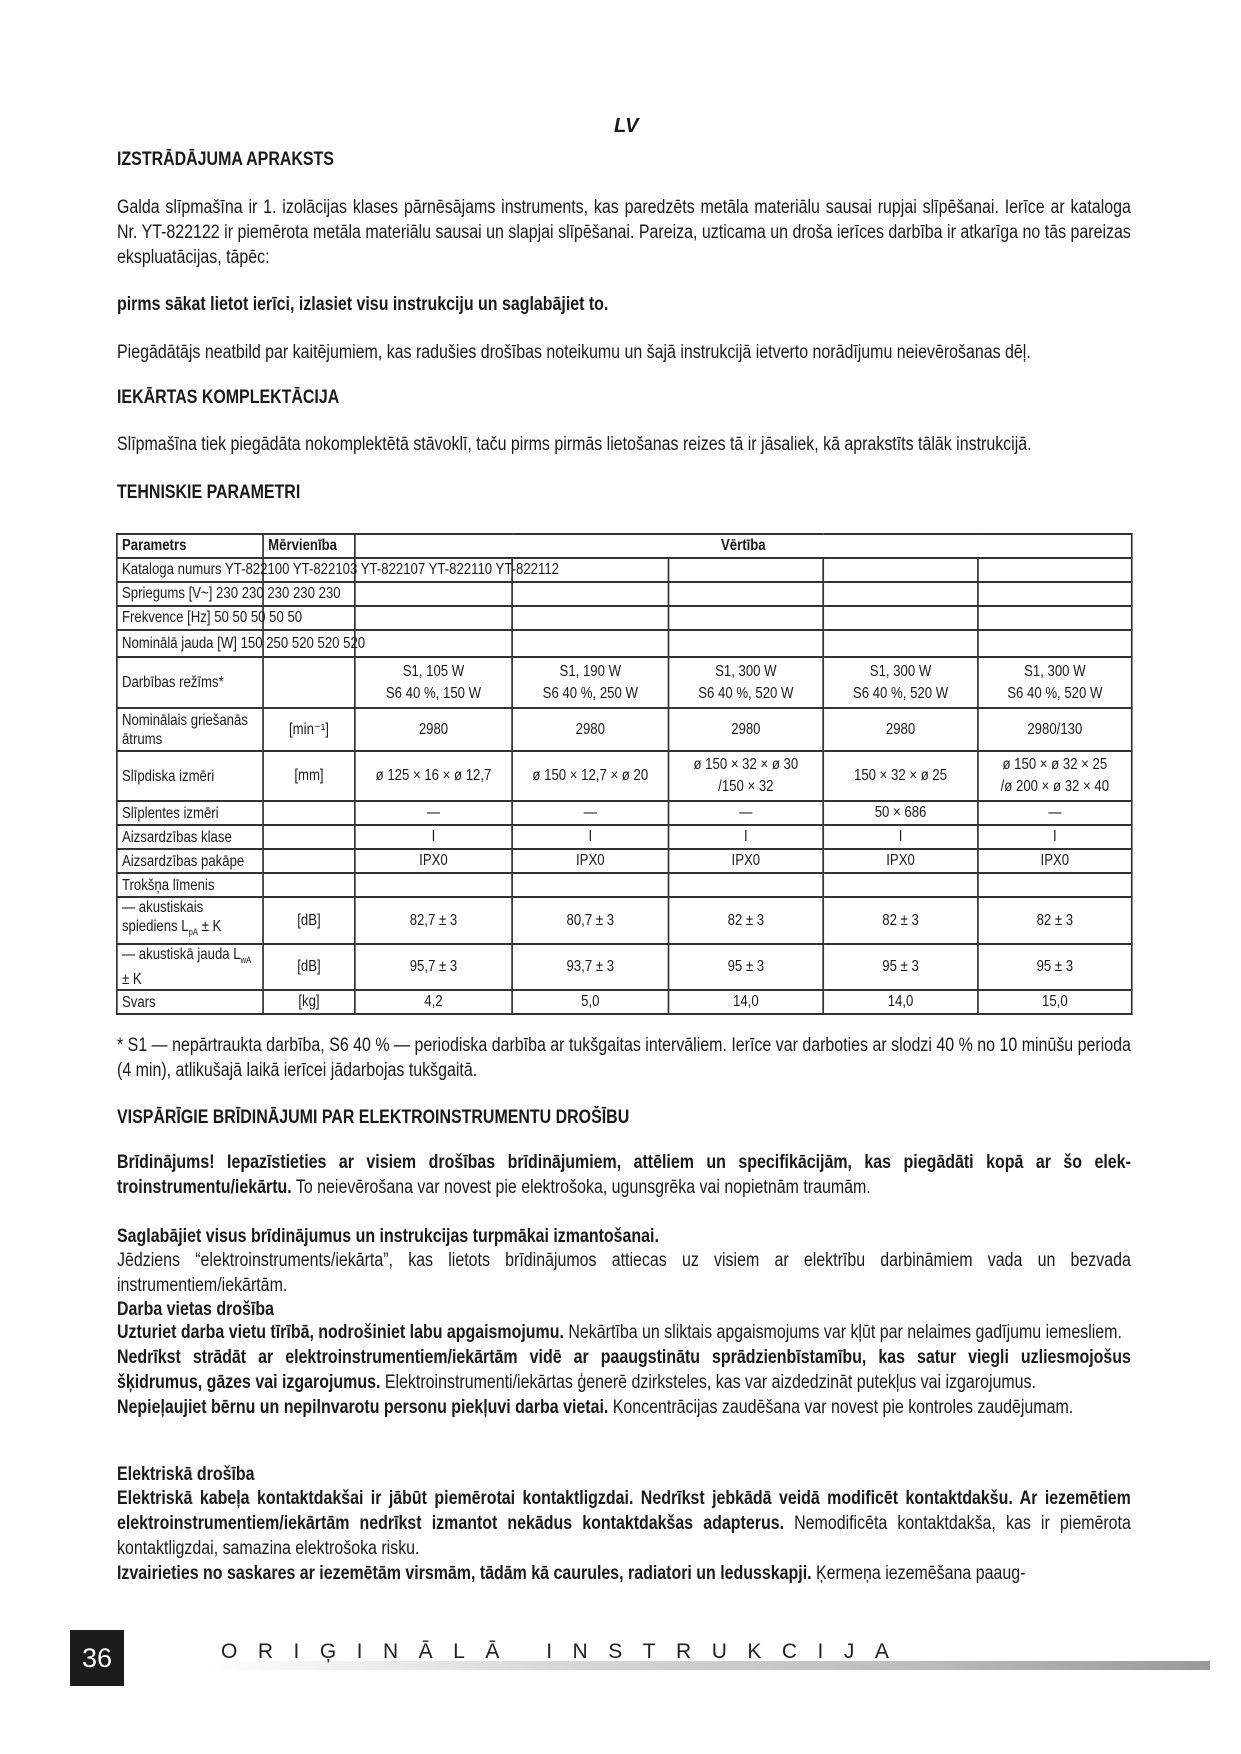 The height and width of the screenshot is (1754, 1241). What do you see at coordinates (433, 682) in the screenshot?
I see `value-cell: S1, 105 W S6 40 %, 150 W` at bounding box center [433, 682].